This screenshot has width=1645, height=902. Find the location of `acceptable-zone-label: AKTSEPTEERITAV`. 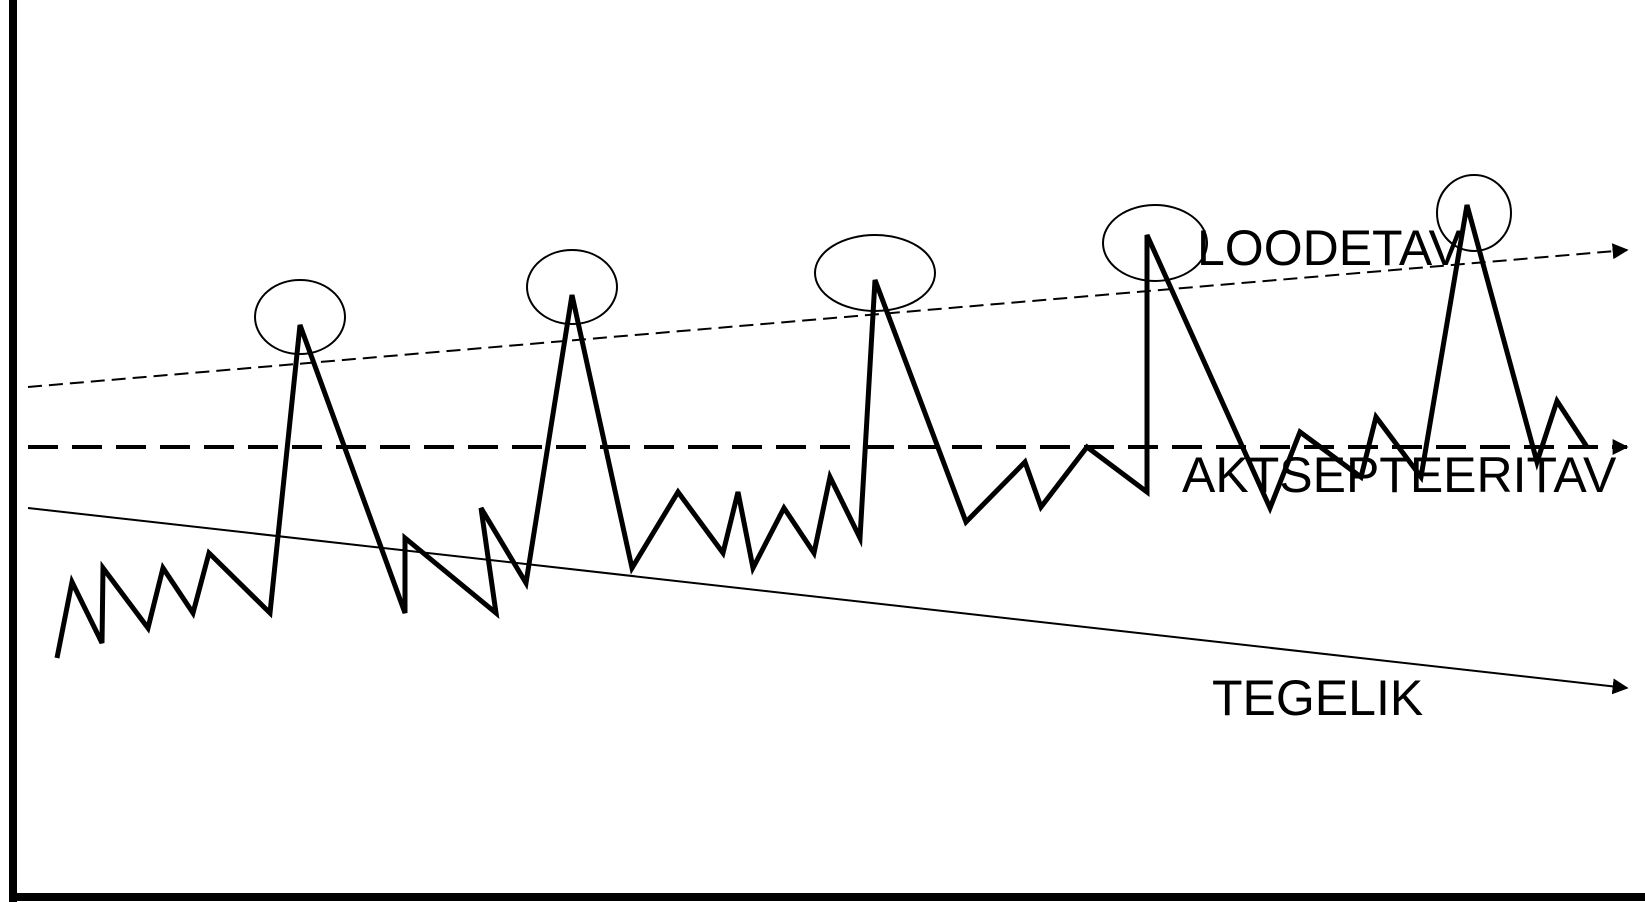

acceptable-zone-label: AKTSEPTEERITAV is located at coordinates (1399, 475).